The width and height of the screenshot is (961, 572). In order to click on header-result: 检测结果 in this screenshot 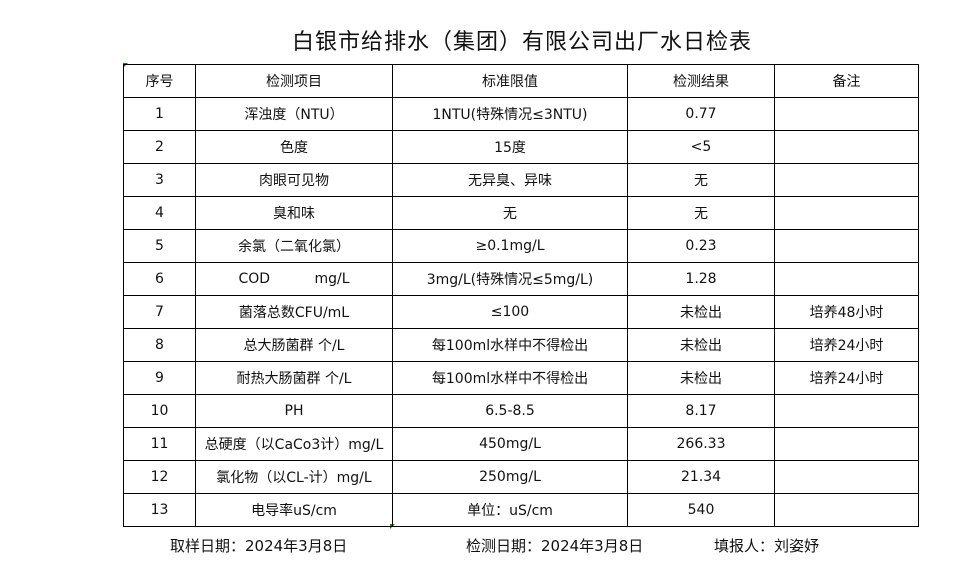, I will do `click(701, 81)`.